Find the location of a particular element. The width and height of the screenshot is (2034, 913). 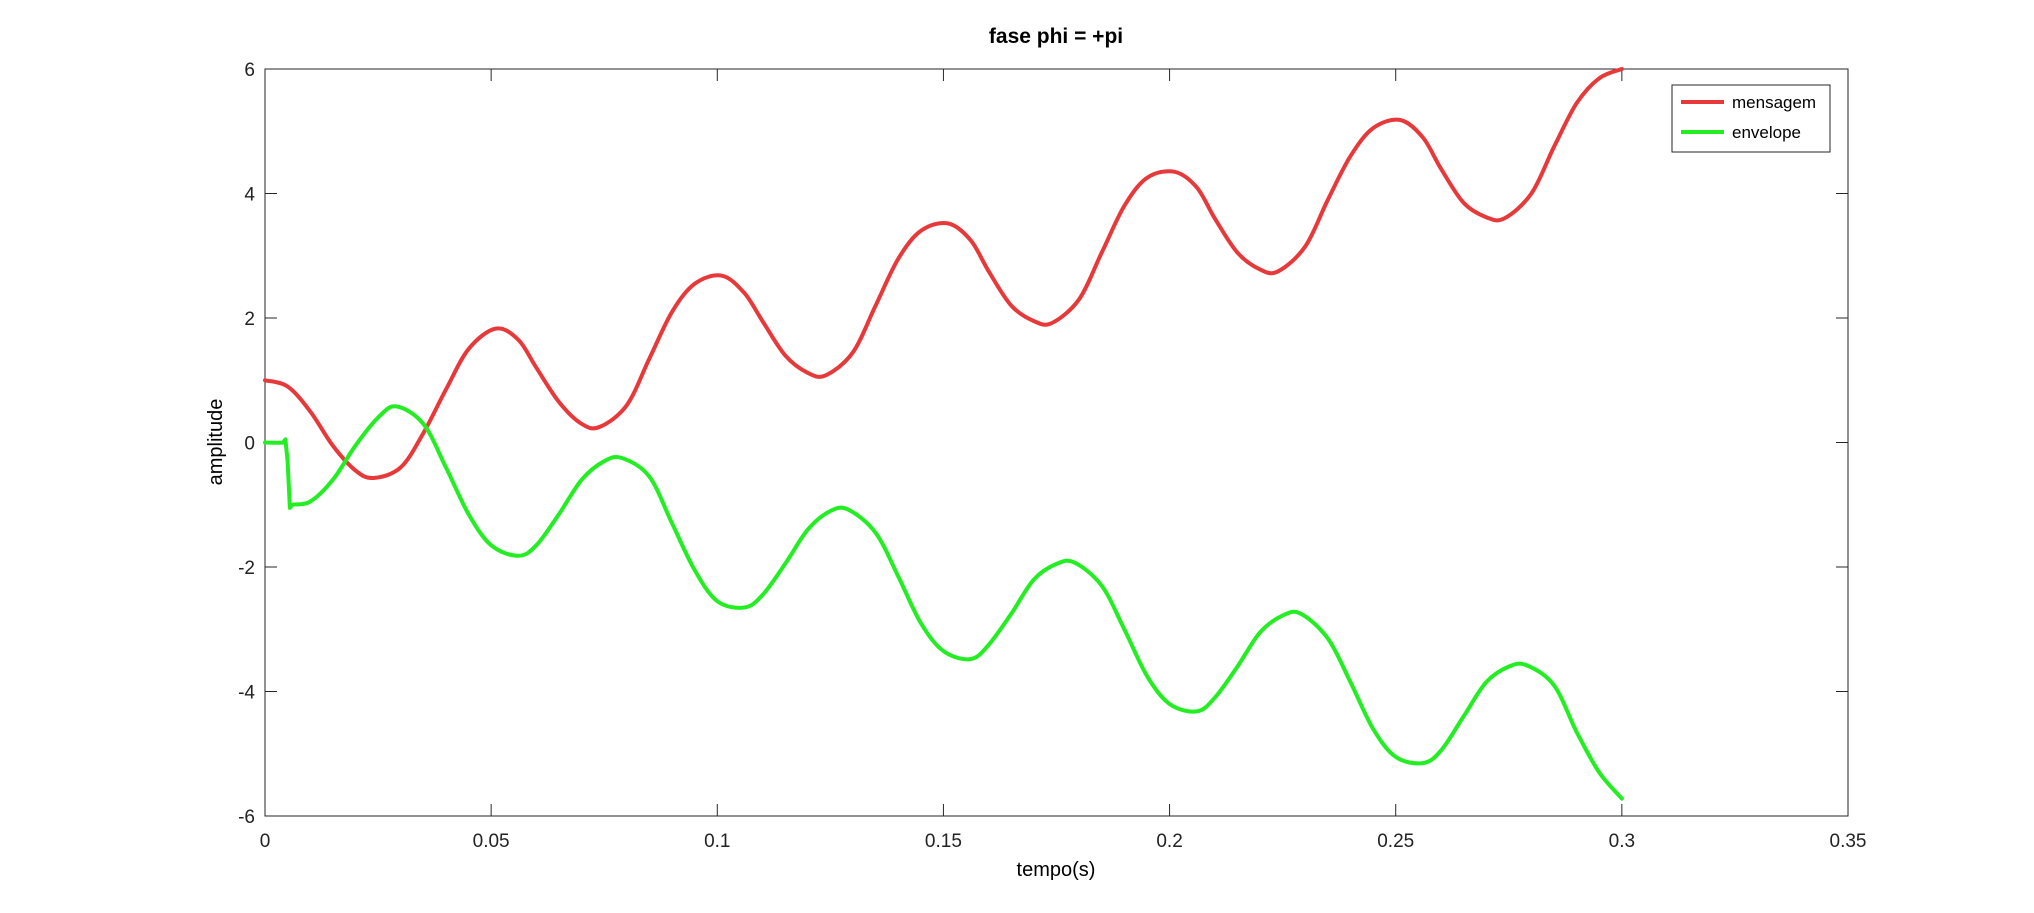

y-tick-label: 0 is located at coordinates (249, 444).